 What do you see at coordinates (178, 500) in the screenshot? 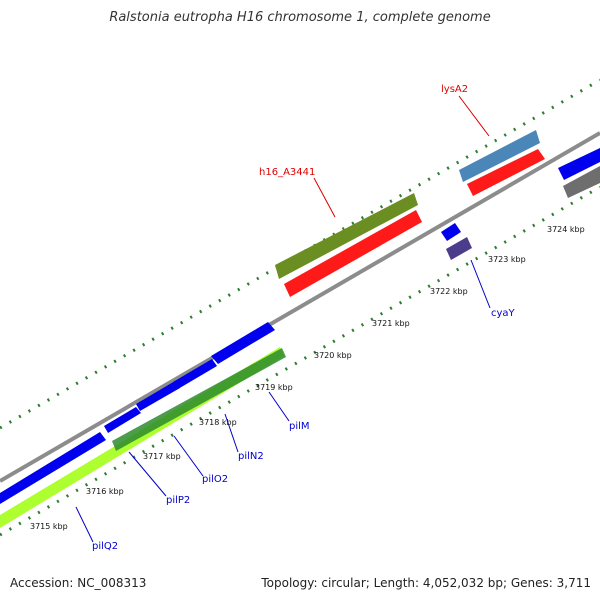
I see `label-pilP2: pilP2` at bounding box center [178, 500].